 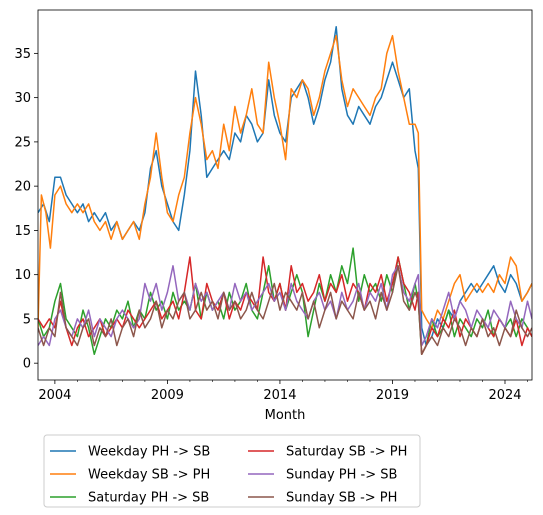 I want to click on y-tick-label: 10, so click(x=22, y=275).